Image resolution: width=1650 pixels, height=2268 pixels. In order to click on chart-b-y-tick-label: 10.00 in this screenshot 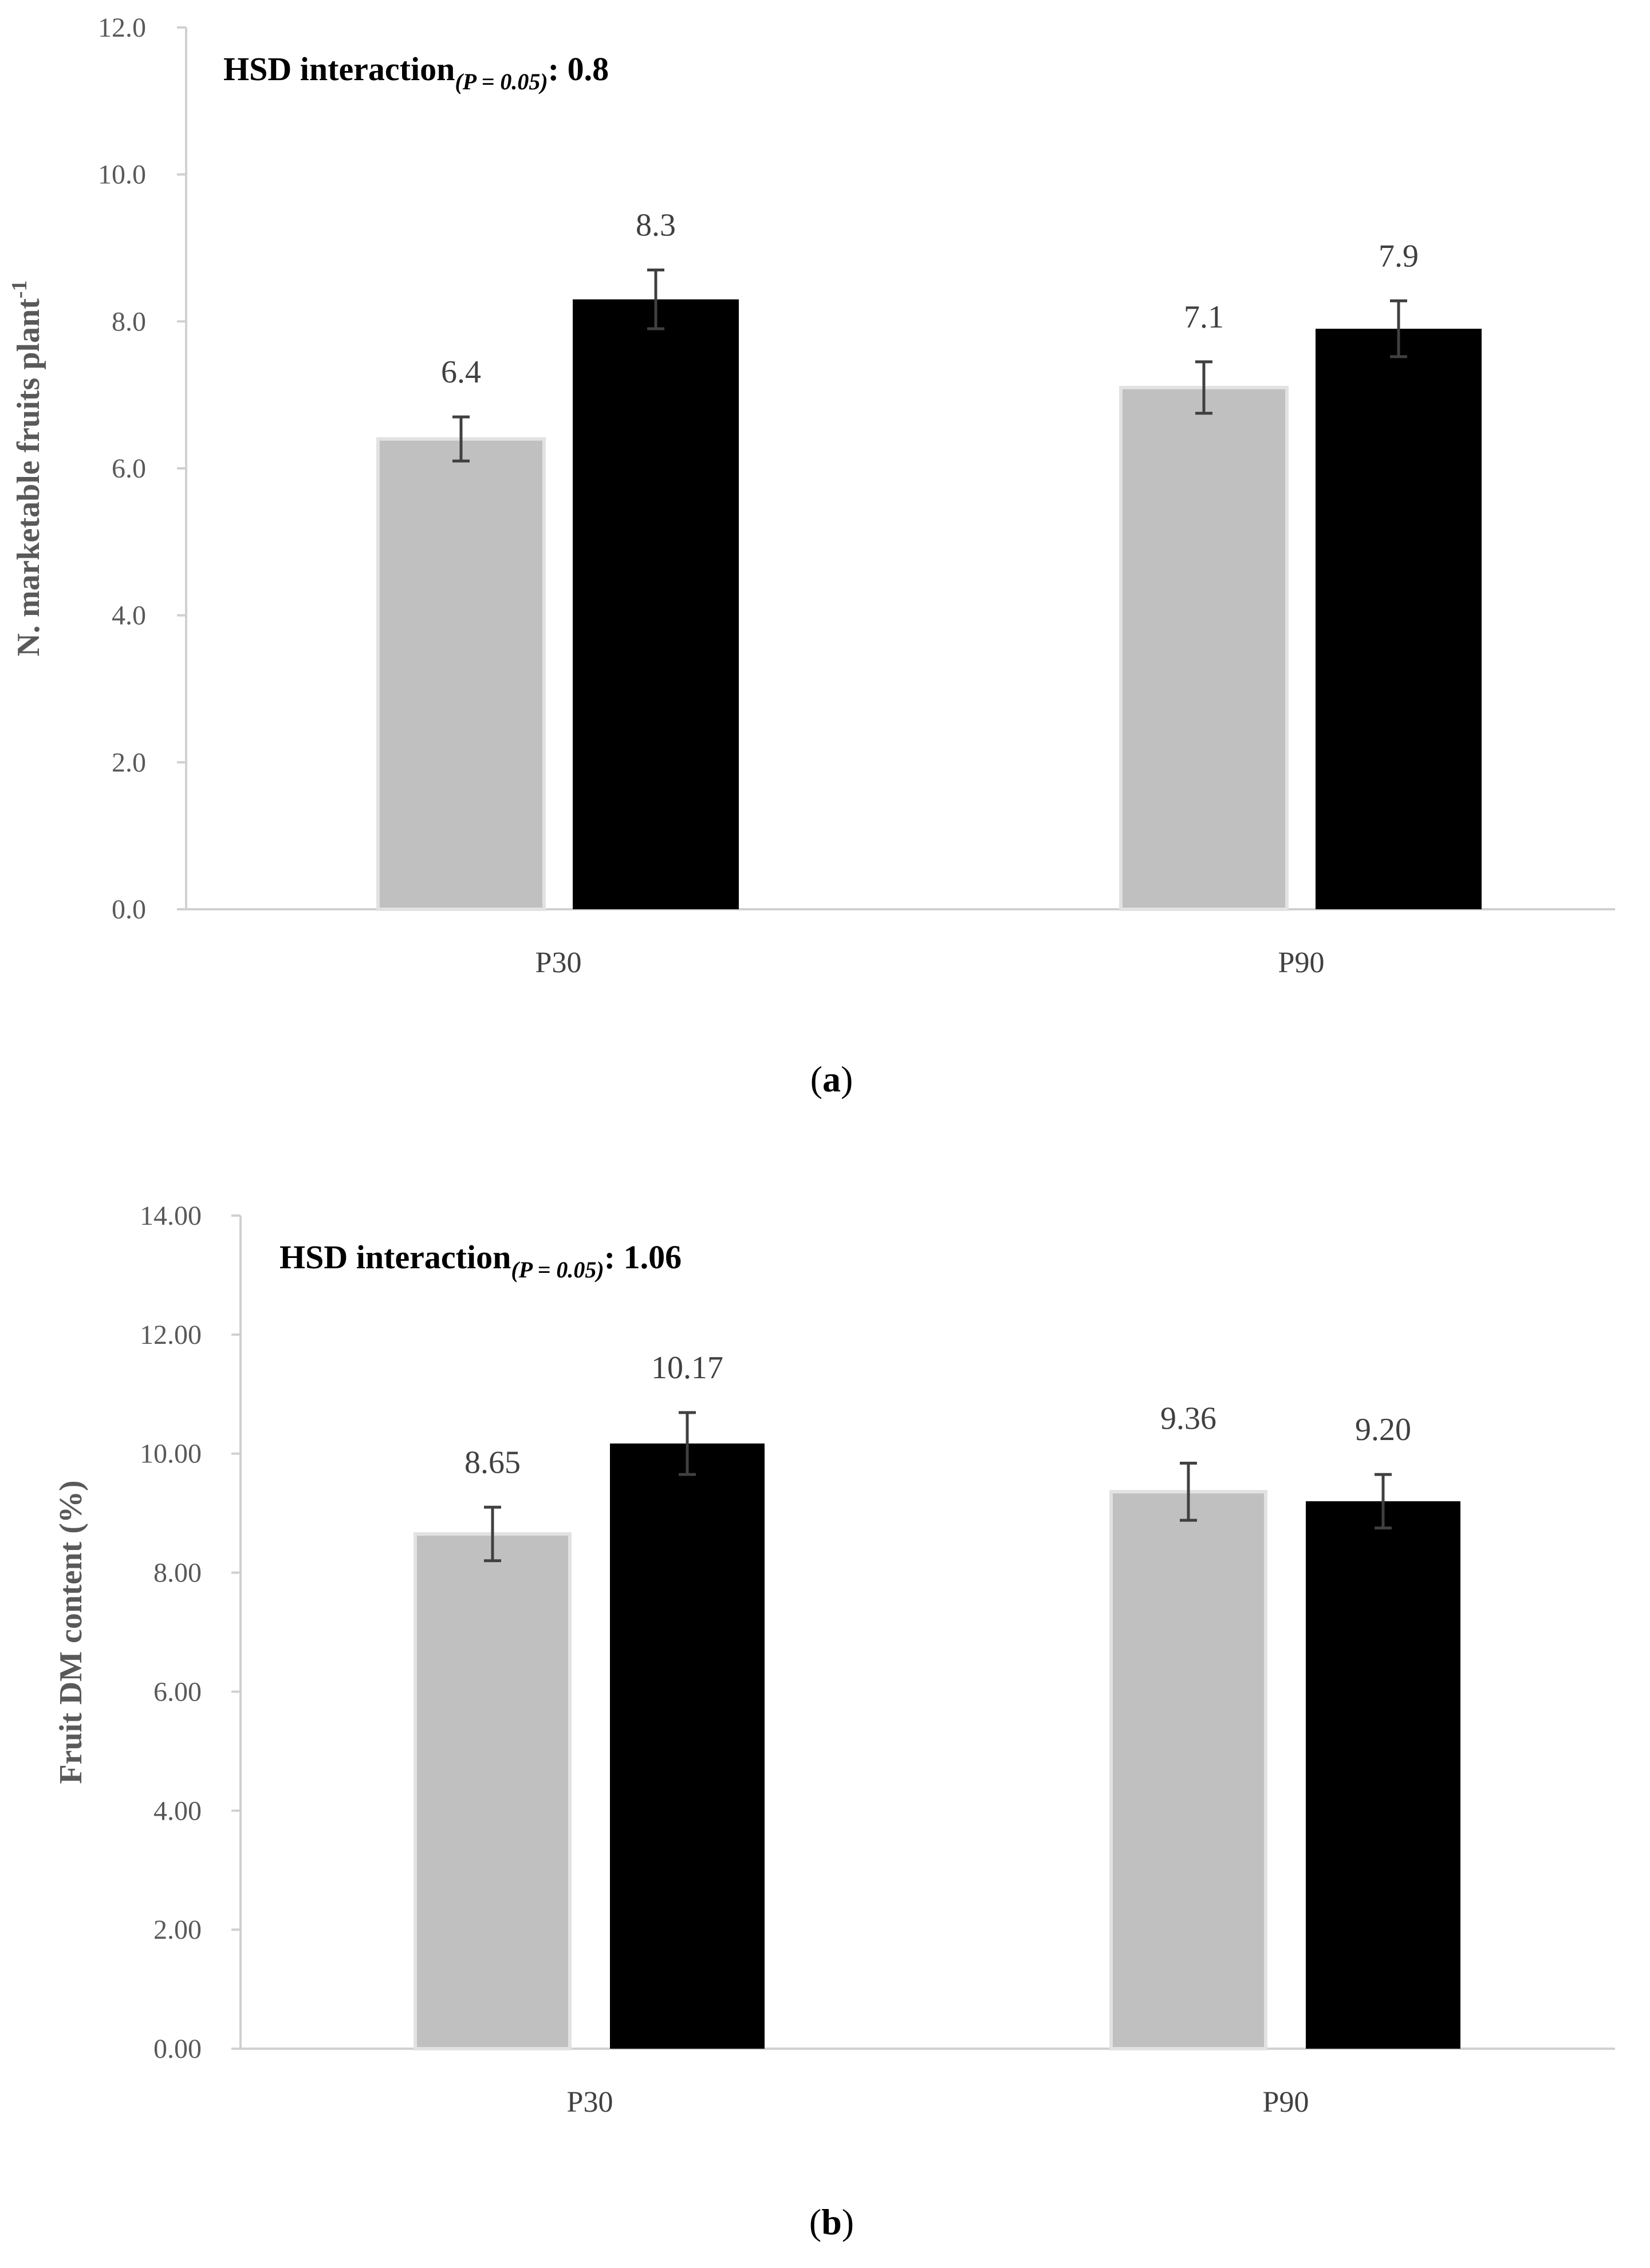, I will do `click(171, 1454)`.